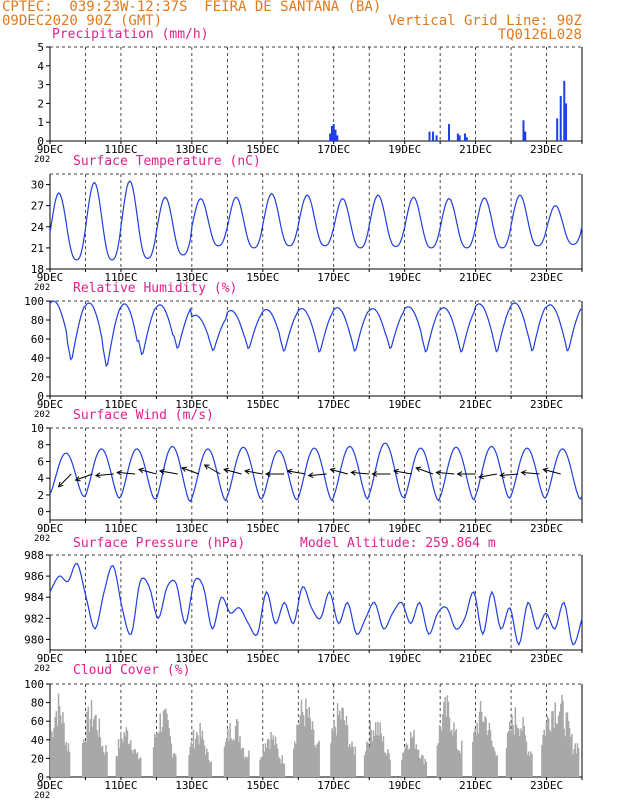 This screenshot has width=618, height=800. Describe the element at coordinates (50, 149) in the screenshot. I see `precip-x-tick-label: 9DEC` at that location.